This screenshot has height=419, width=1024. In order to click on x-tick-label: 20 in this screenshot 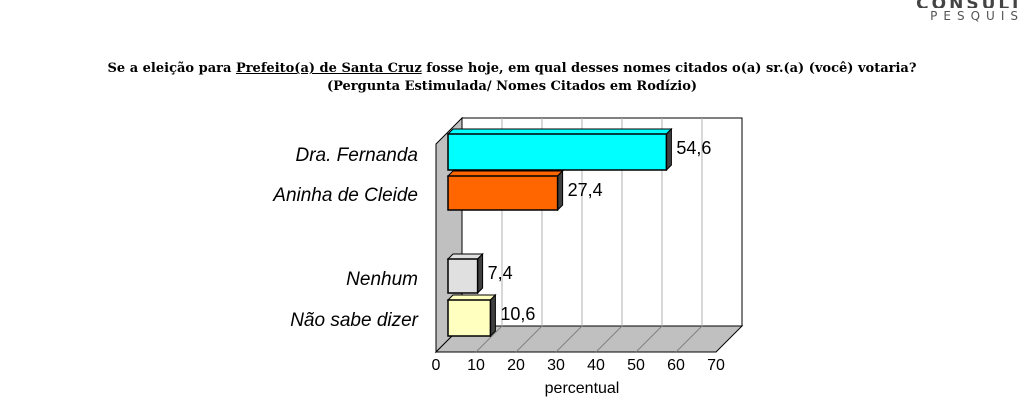, I will do `click(516, 365)`.